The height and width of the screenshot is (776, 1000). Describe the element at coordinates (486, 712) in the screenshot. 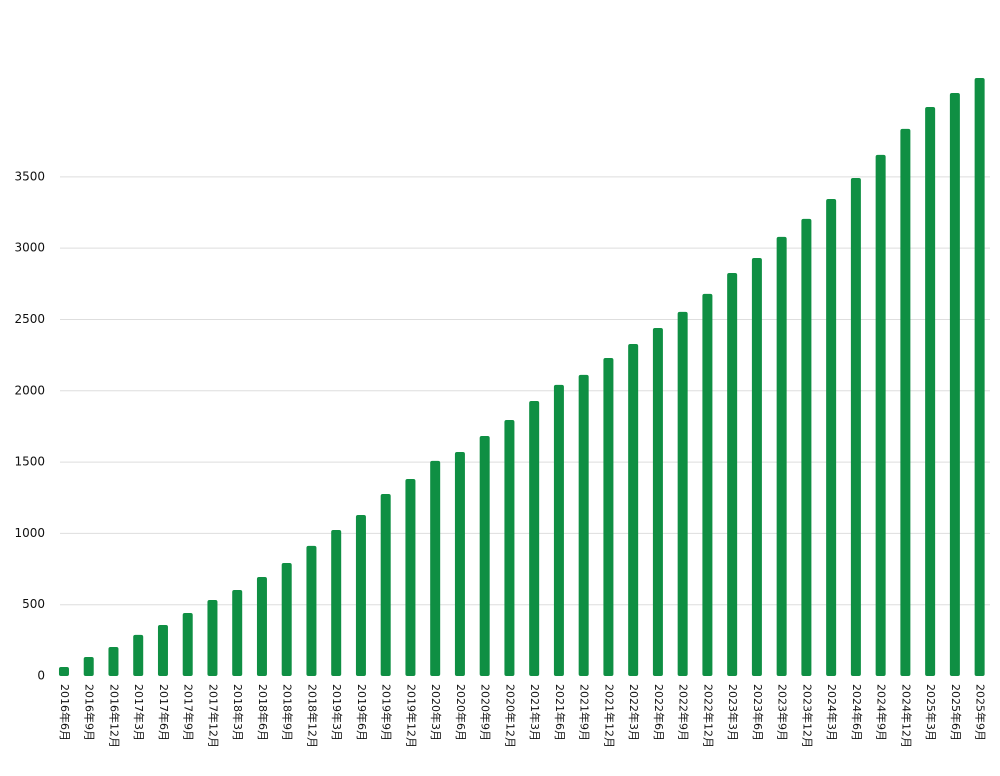

I see `x-tick-label: 2020年9月` at that location.